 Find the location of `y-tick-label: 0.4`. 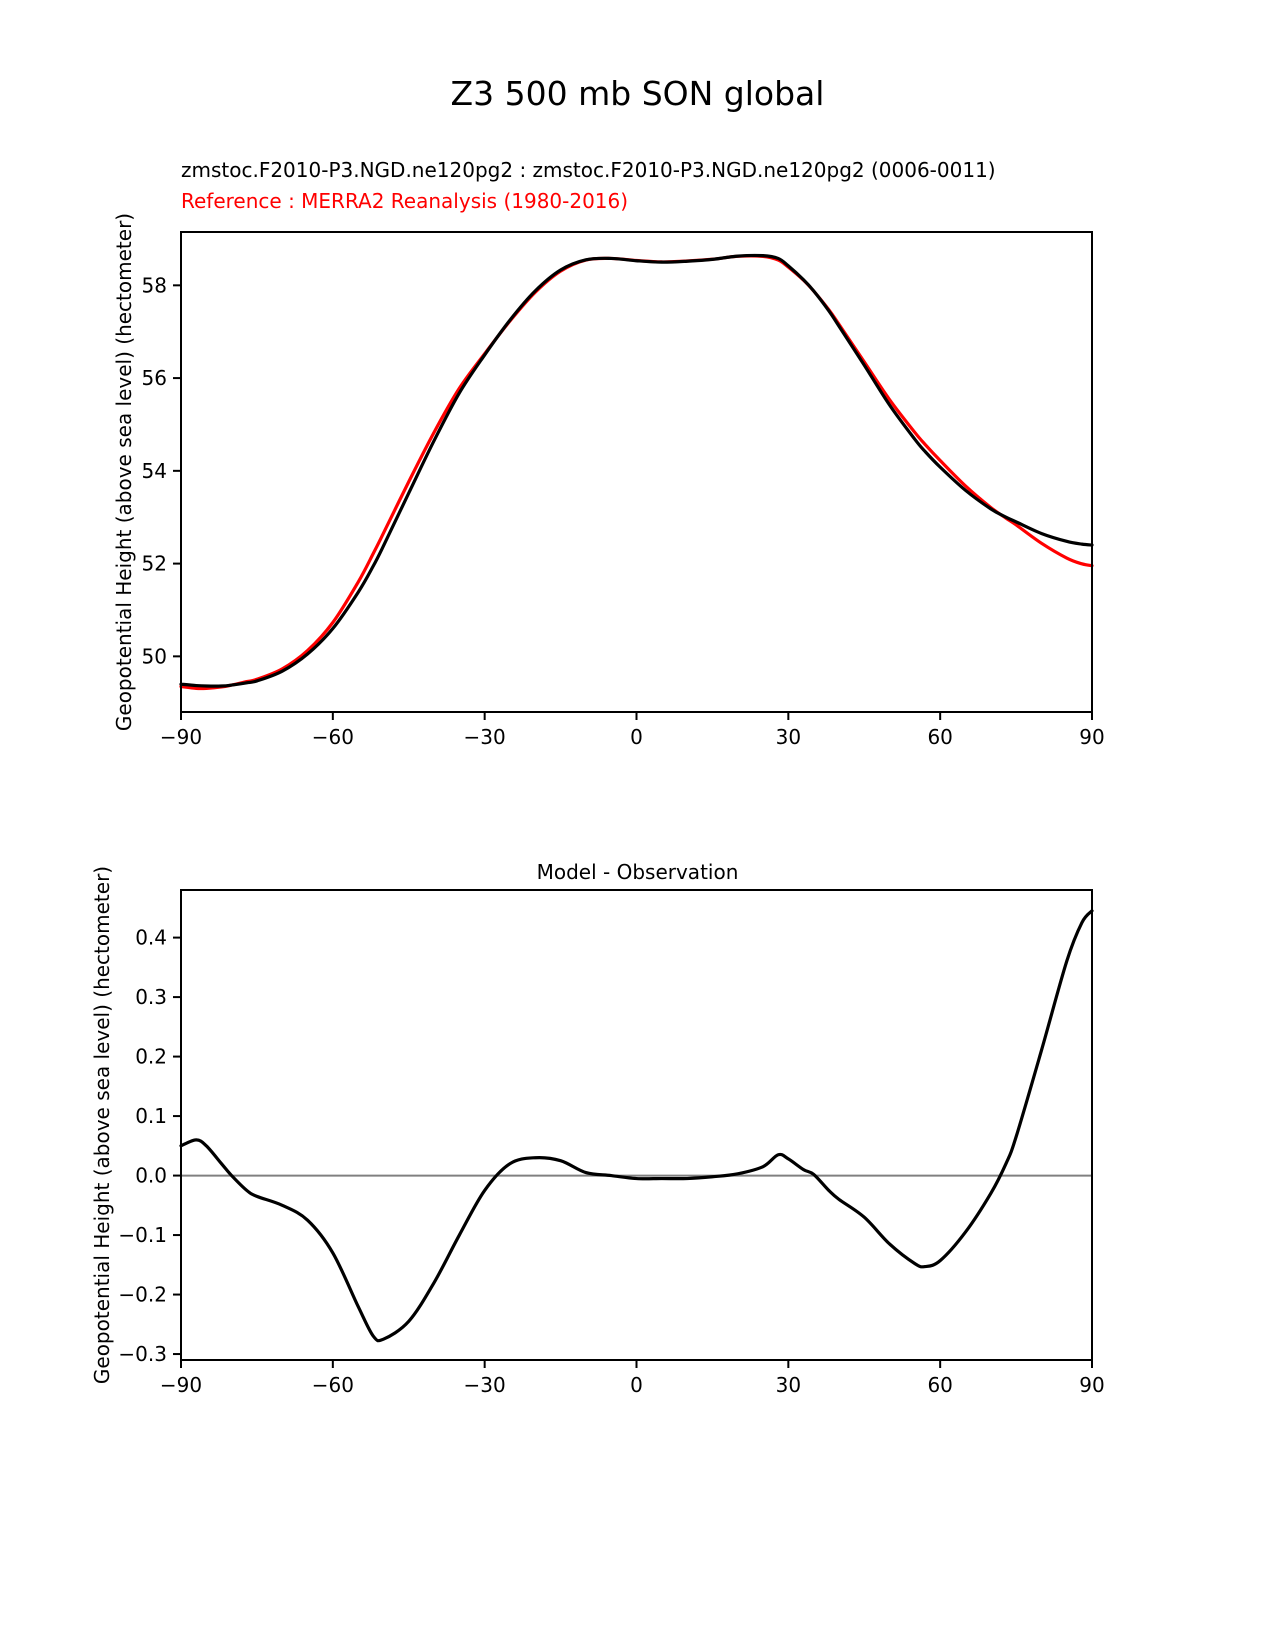

y-tick-label: 0.4 is located at coordinates (151, 938).